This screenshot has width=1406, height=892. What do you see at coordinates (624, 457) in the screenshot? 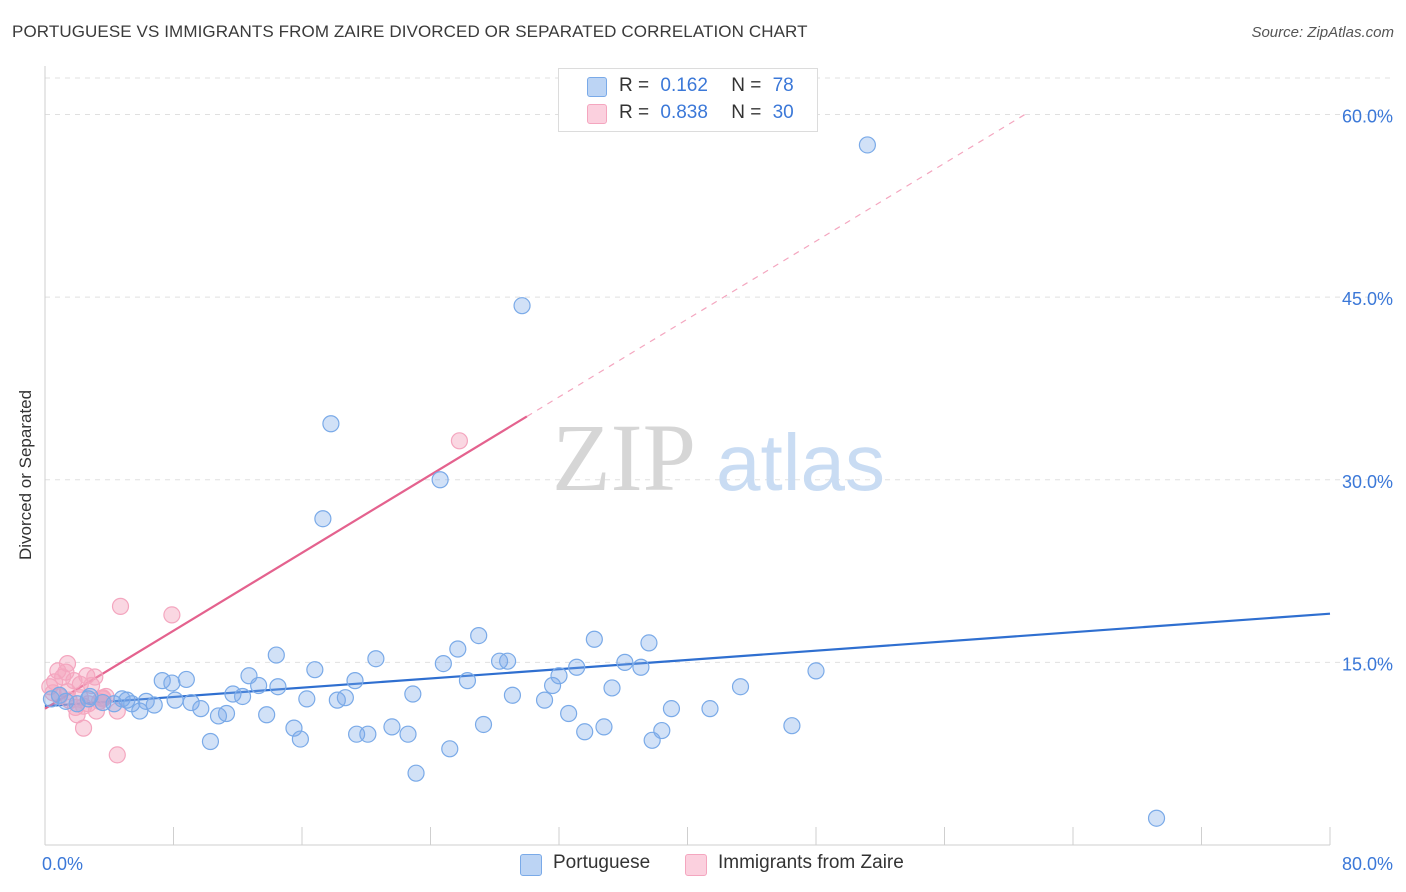
I see `watermark-zip: ZIP` at bounding box center [624, 457].